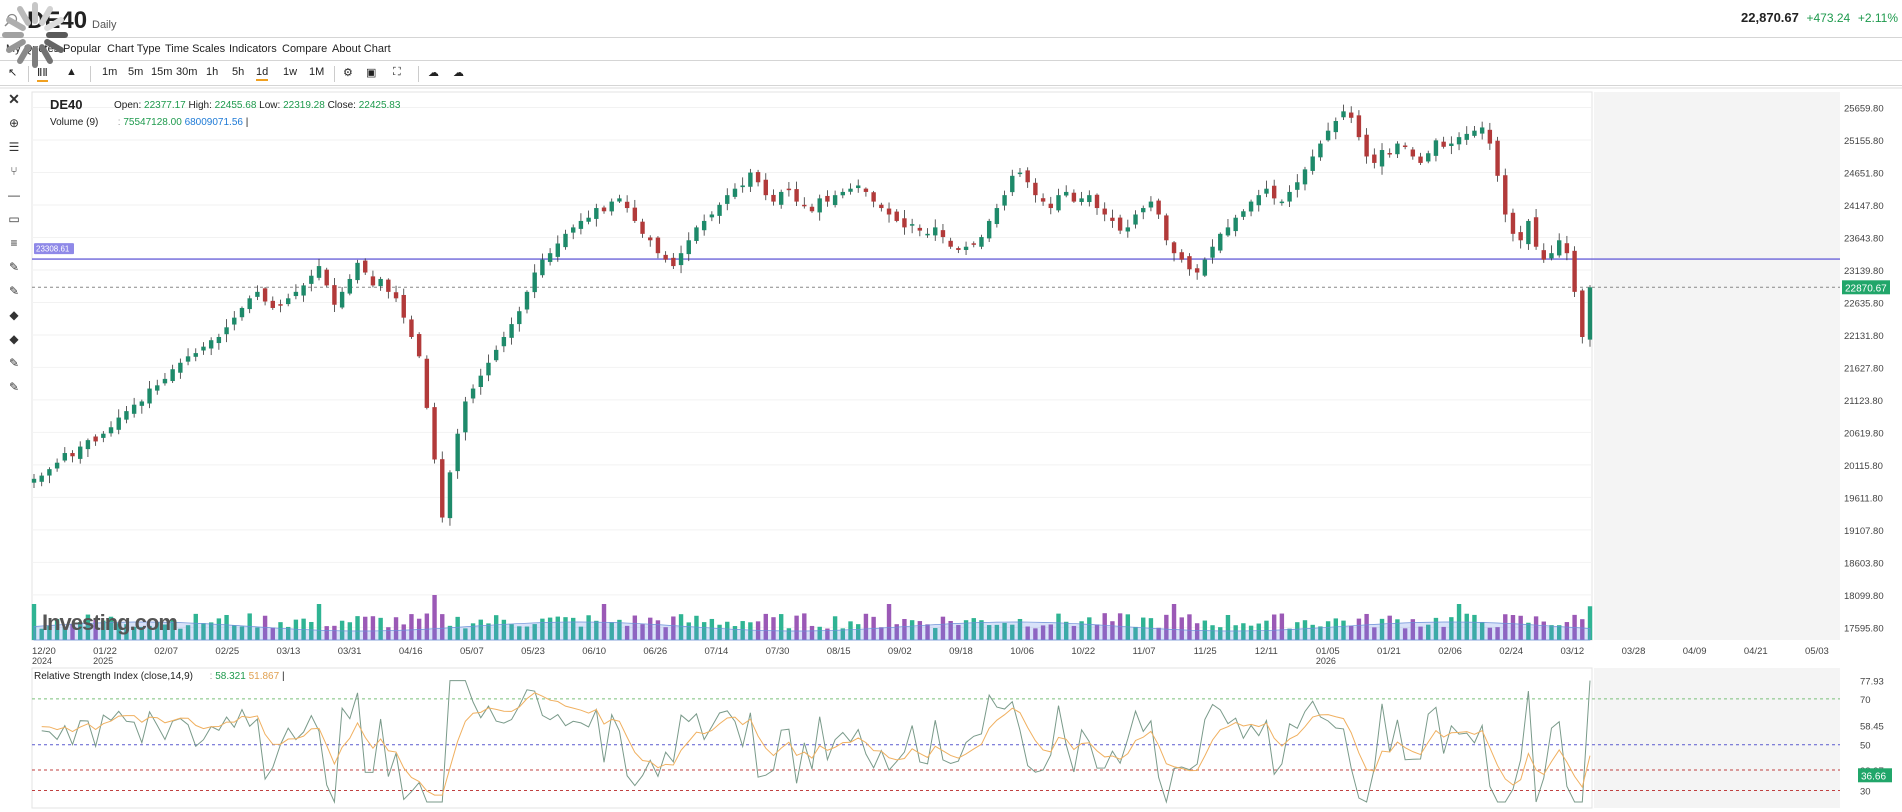 The image size is (1902, 812). Describe the element at coordinates (14, 123) in the screenshot. I see `crosshair-icon: ⊕` at that location.